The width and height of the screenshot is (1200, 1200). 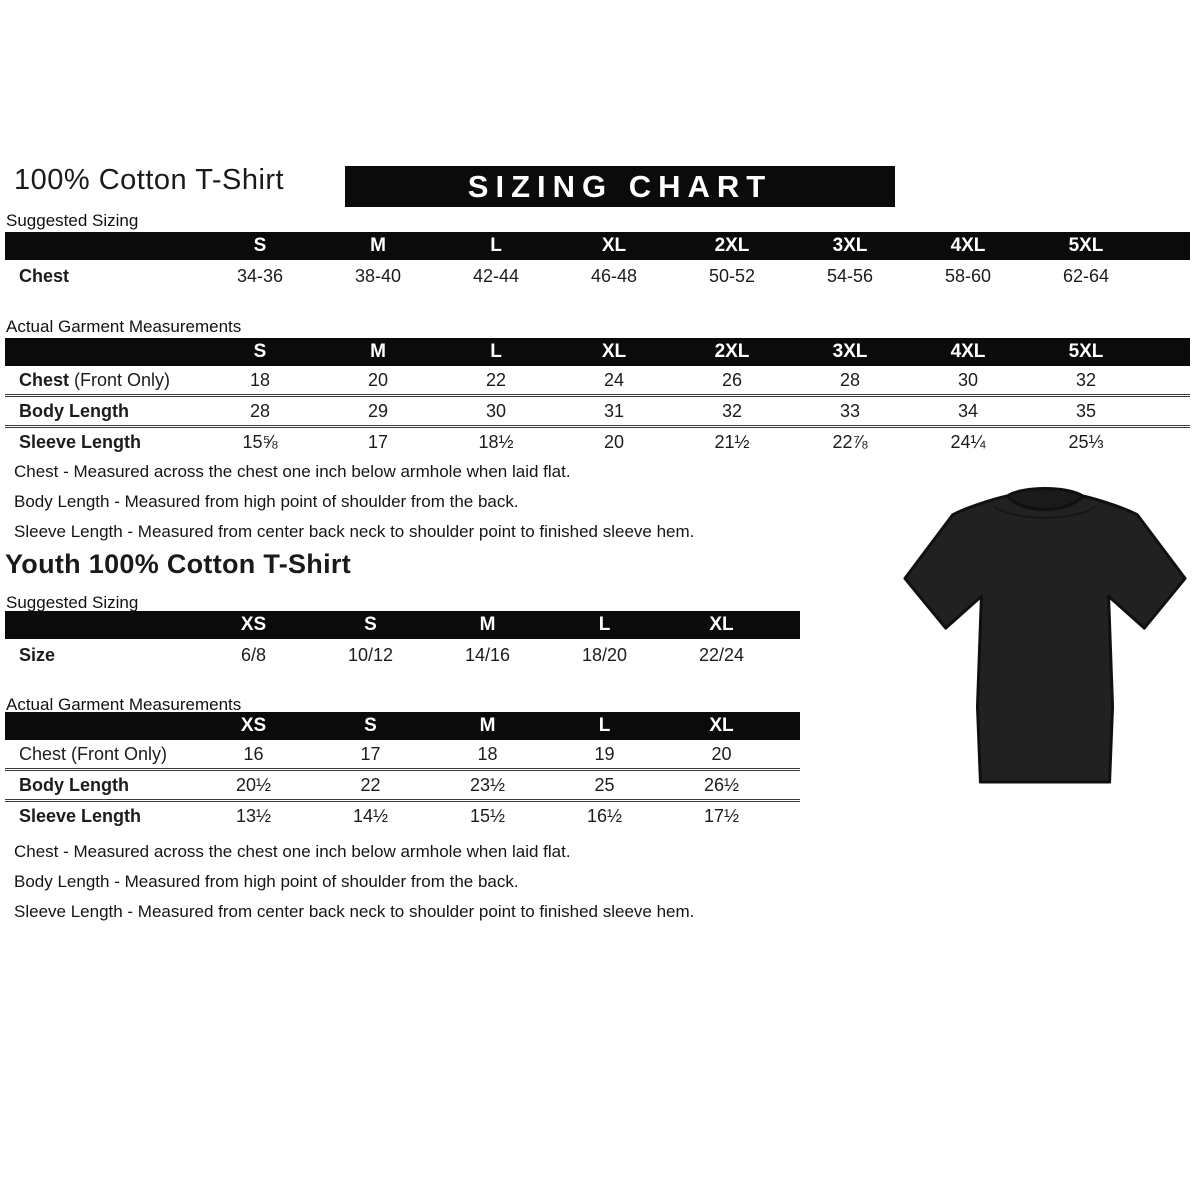 What do you see at coordinates (402, 755) in the screenshot?
I see `table-row-chest: Chest (Front Only) 16 17 18 19 20` at bounding box center [402, 755].